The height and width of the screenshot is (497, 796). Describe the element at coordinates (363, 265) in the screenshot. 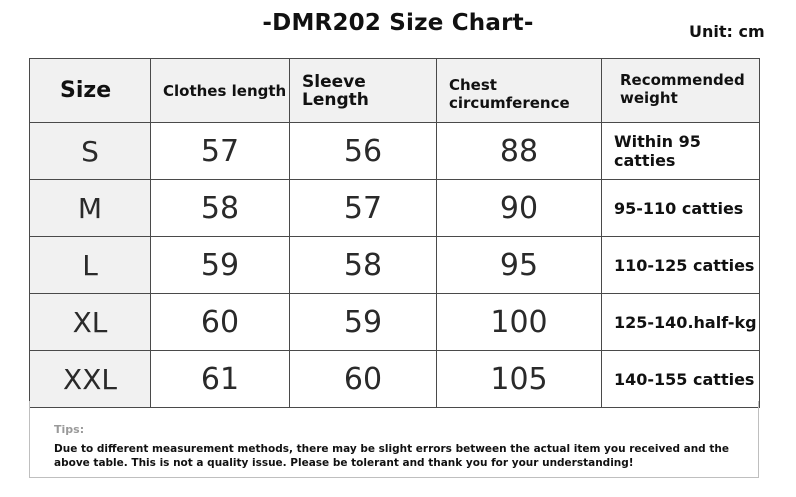

I see `sleeve-length-cell: 58` at that location.